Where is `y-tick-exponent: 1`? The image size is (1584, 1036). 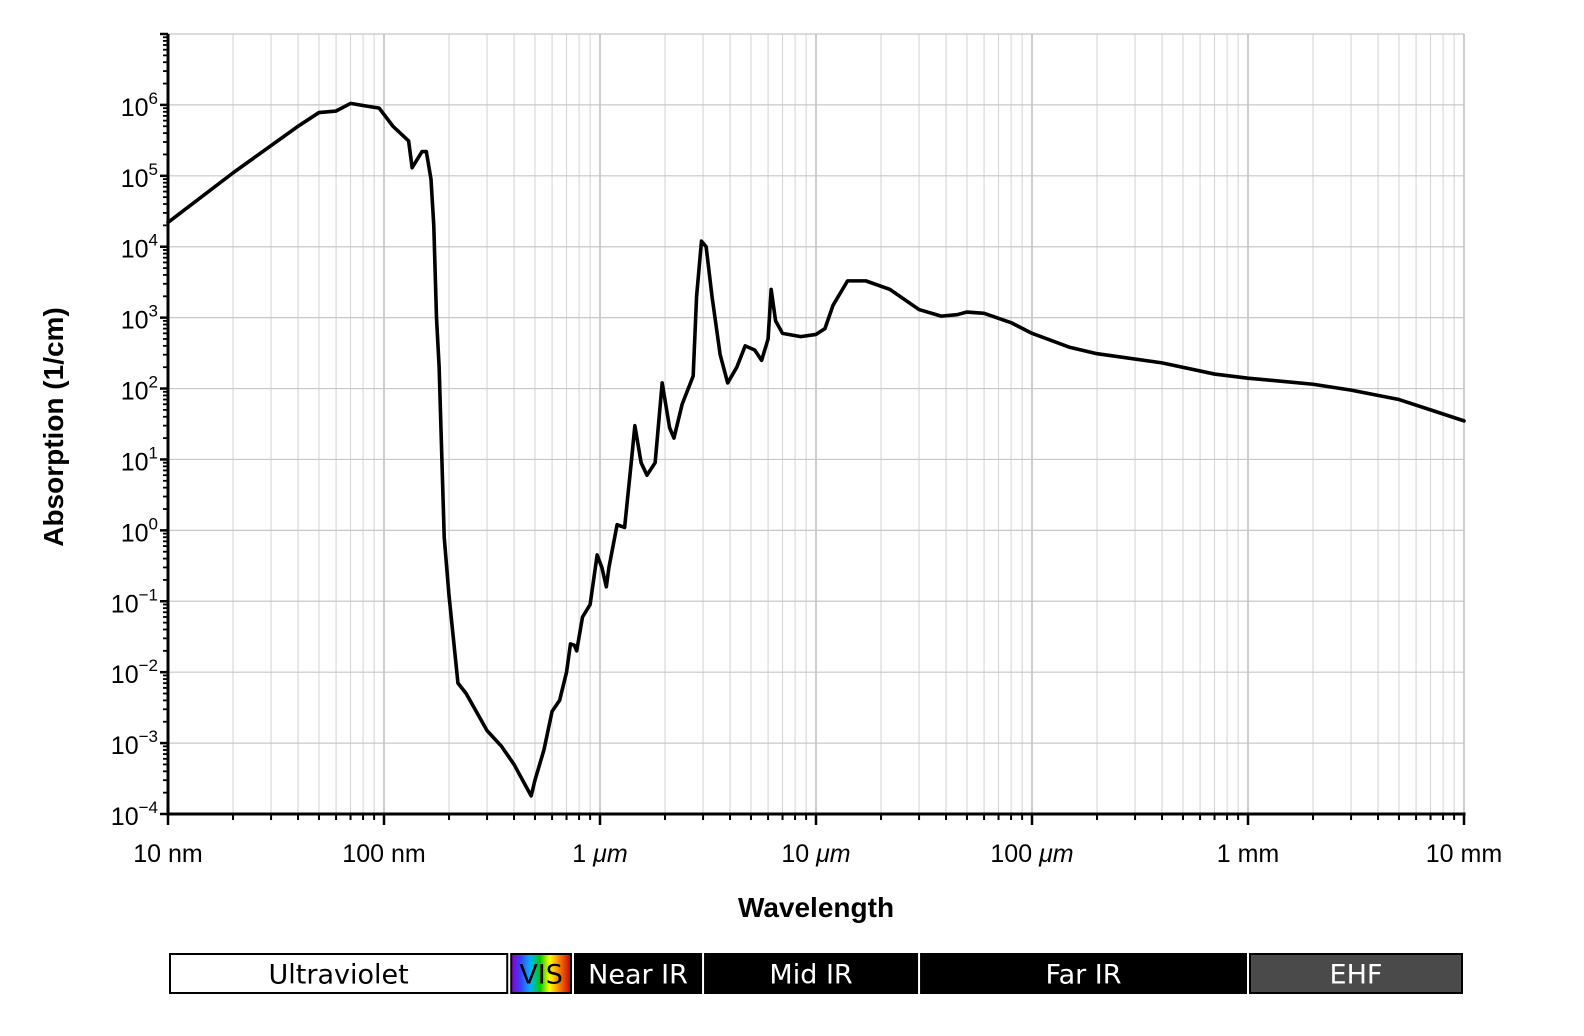
y-tick-exponent: 1 is located at coordinates (153, 452).